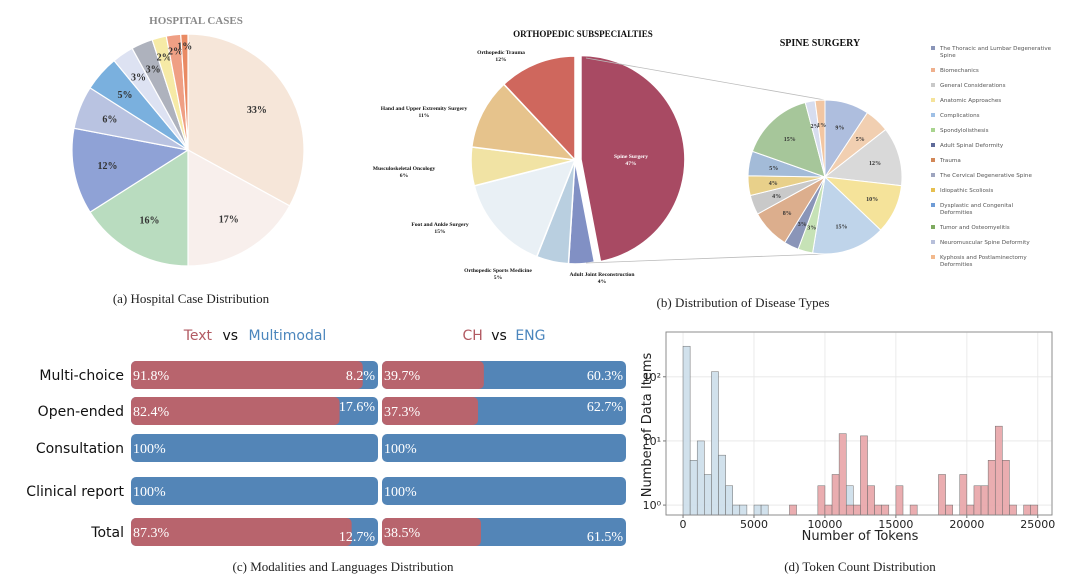  I want to click on bar-value-label: 12.7%, so click(357, 537).